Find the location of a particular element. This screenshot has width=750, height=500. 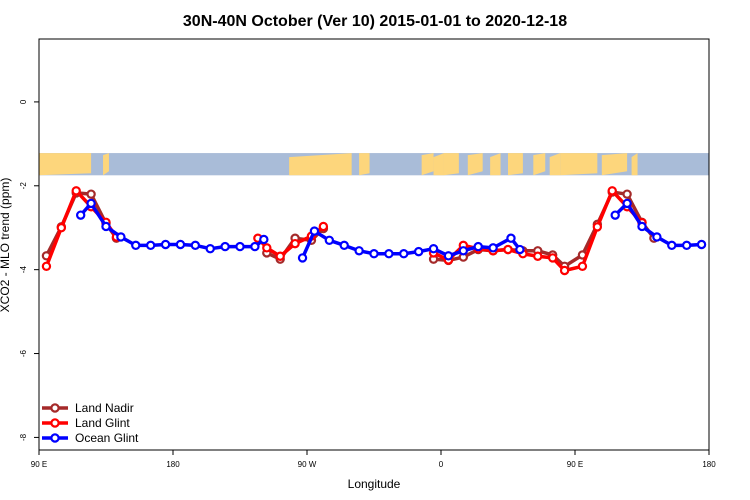

x-axis: 90 E 180 90 W 0 90 E 180 is located at coordinates (373, 459).